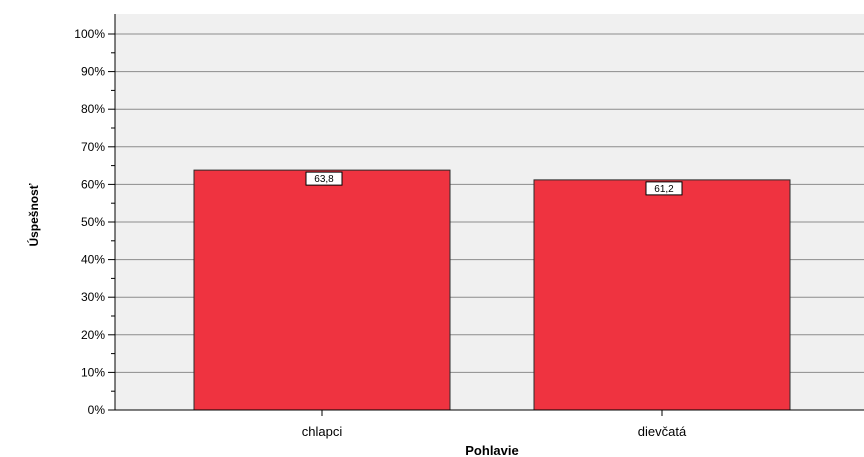 The height and width of the screenshot is (457, 864). What do you see at coordinates (93, 109) in the screenshot?
I see `y-tick-label: 80%` at bounding box center [93, 109].